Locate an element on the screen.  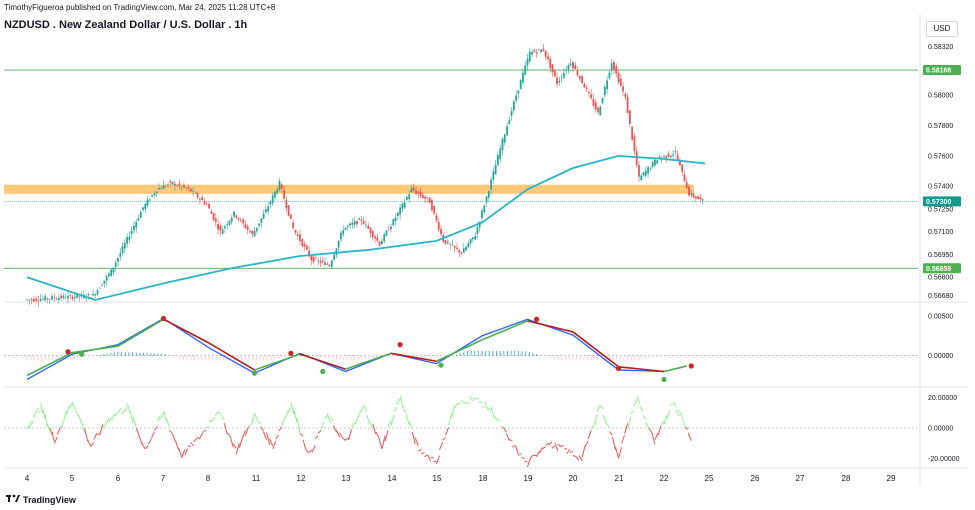
time-axis-tick: 4 is located at coordinates (27, 478).